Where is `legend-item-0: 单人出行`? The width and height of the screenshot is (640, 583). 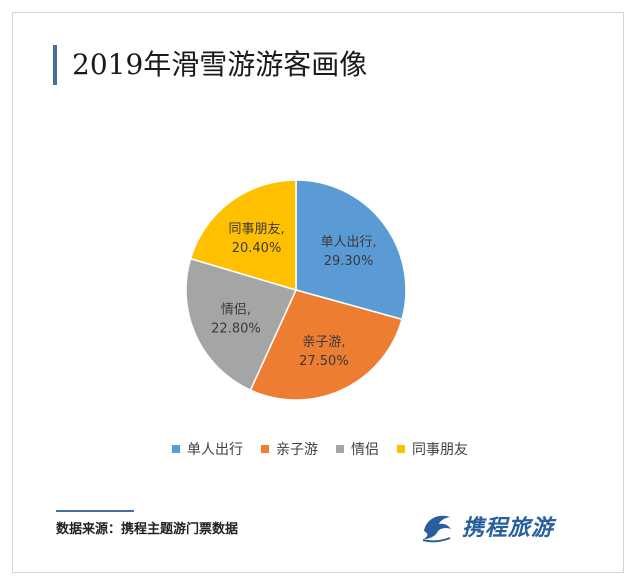
legend-item-0: 单人出行 is located at coordinates (207, 449).